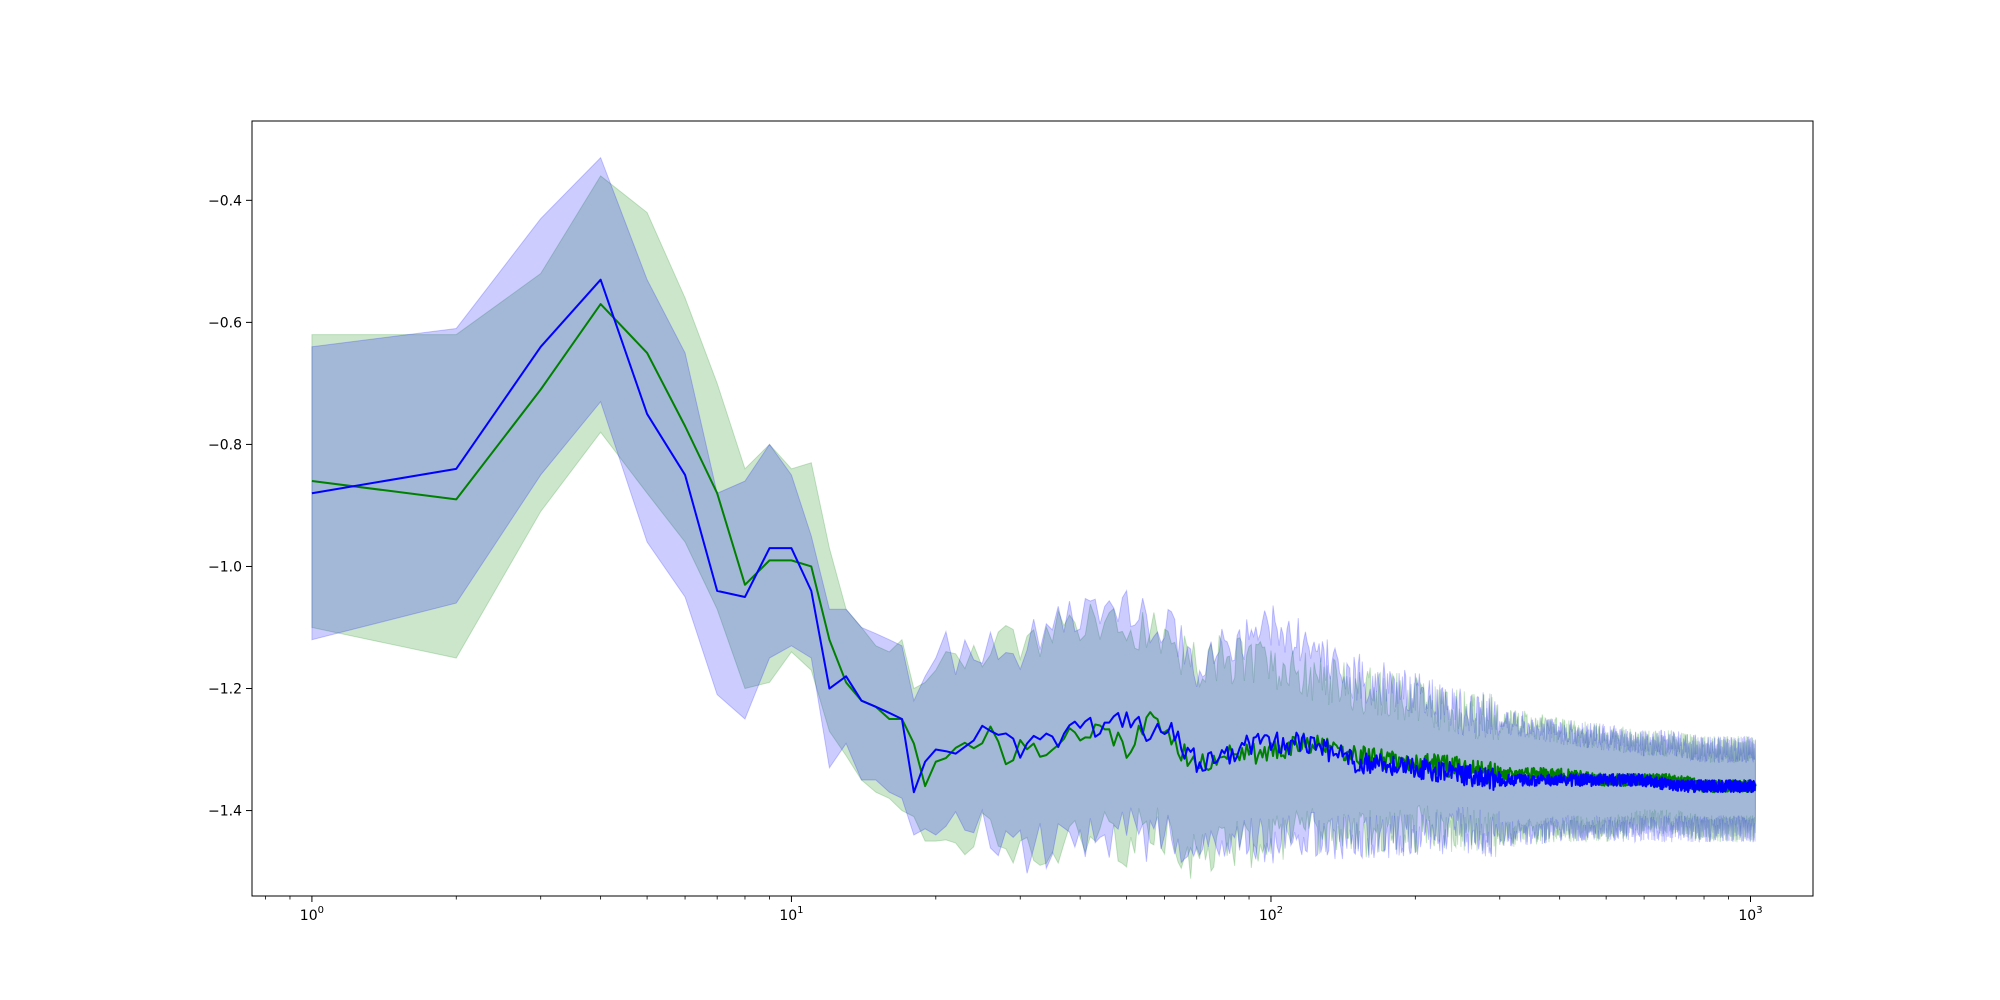 This screenshot has width=2000, height=1000. I want to click on y-tick-label: −1.0, so click(225, 567).